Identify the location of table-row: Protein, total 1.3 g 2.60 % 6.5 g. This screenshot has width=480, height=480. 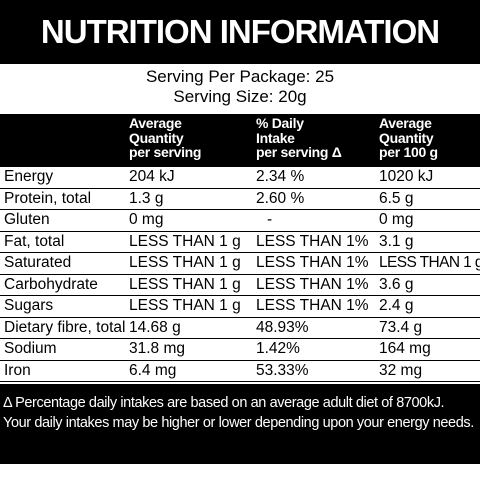
(240, 199).